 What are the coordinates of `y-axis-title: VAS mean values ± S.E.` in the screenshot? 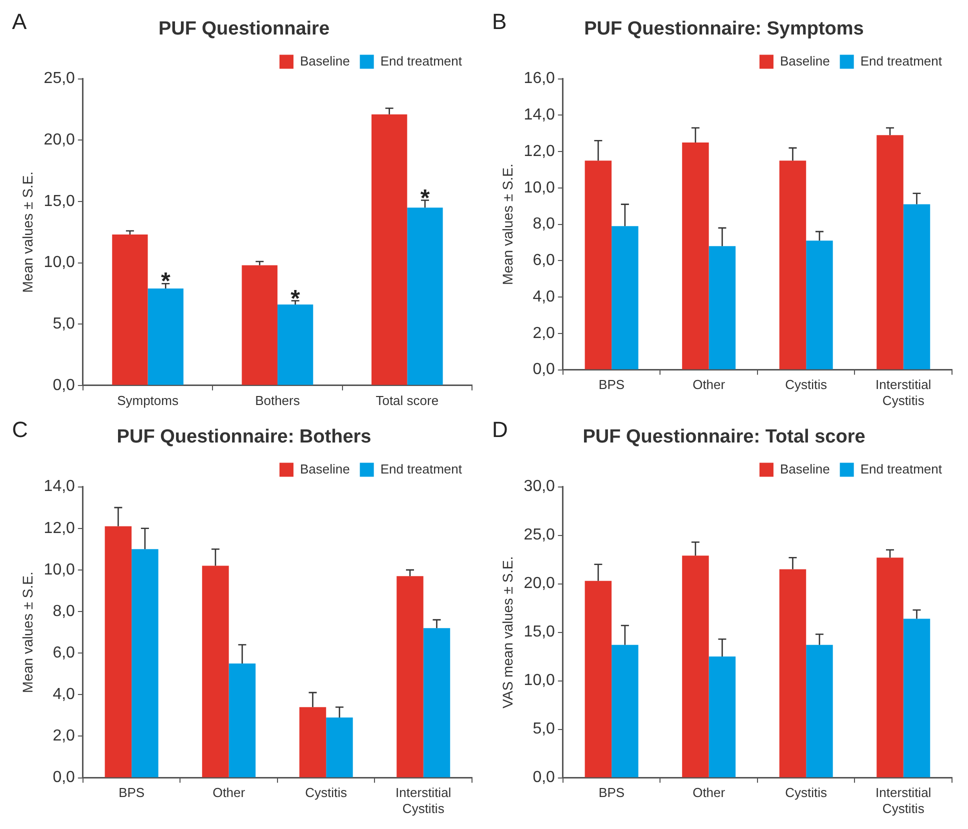 It's located at (507, 632).